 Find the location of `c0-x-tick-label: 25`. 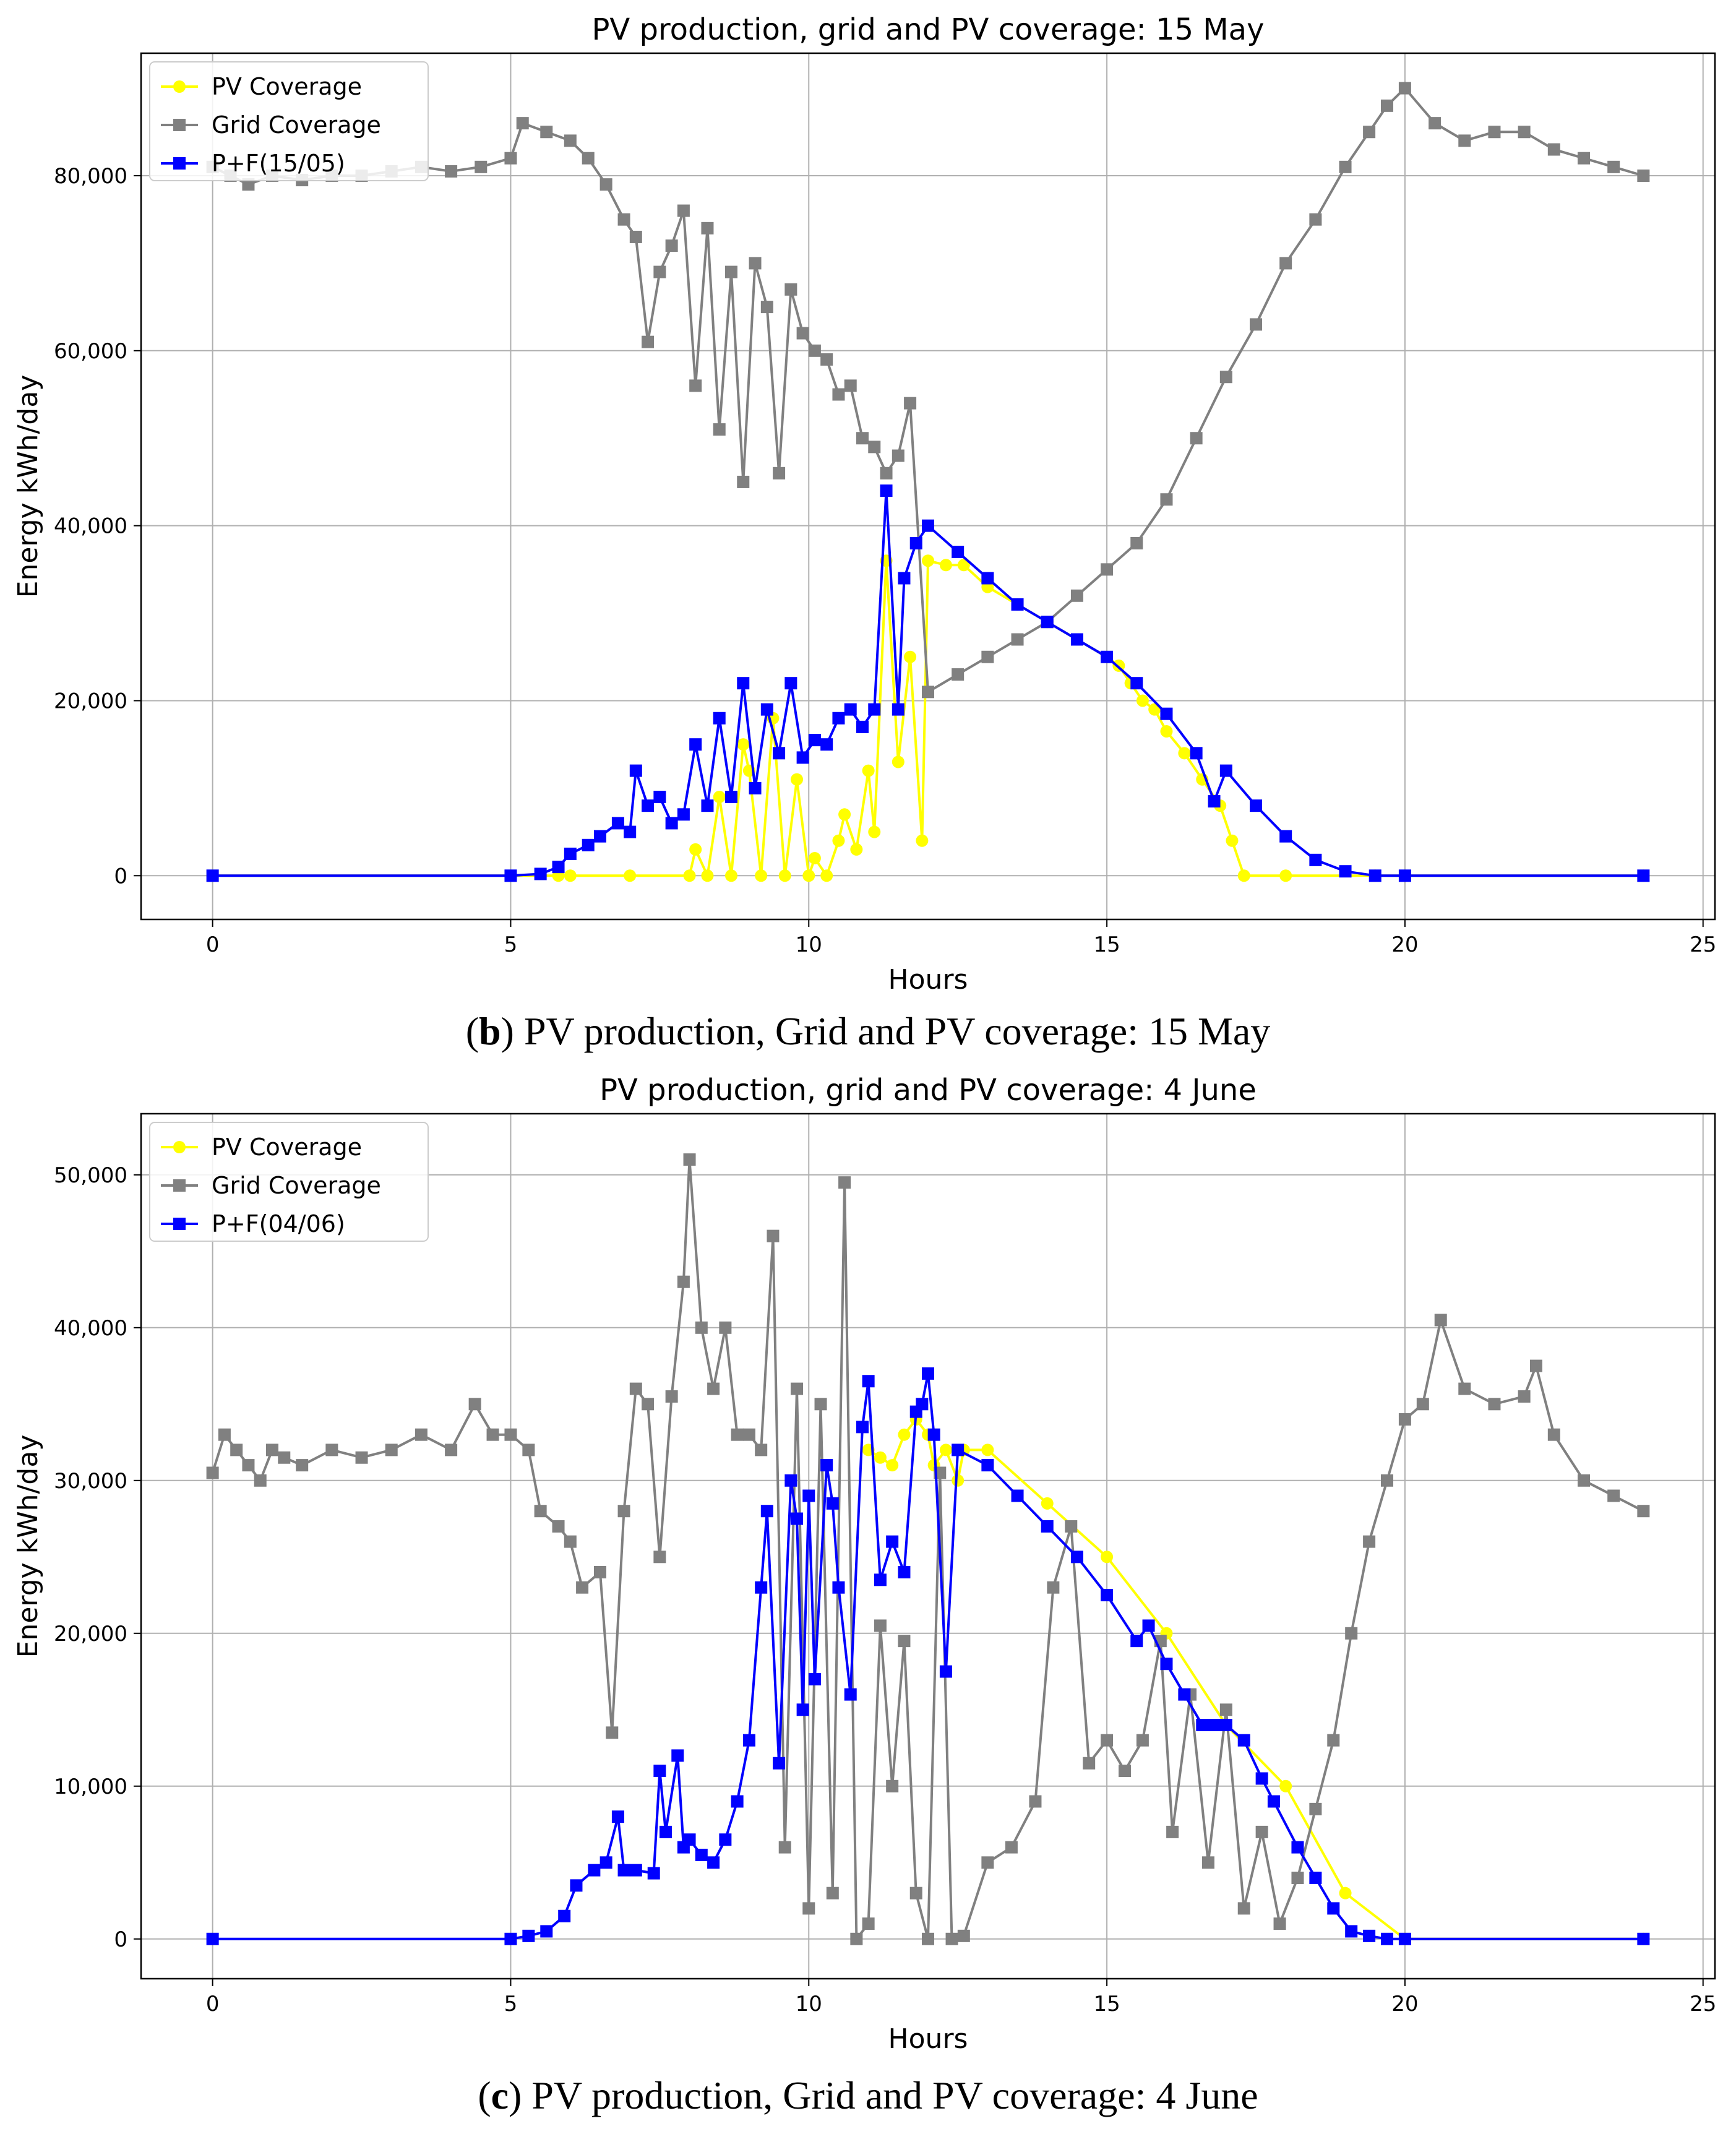

c0-x-tick-label: 25 is located at coordinates (1703, 944).